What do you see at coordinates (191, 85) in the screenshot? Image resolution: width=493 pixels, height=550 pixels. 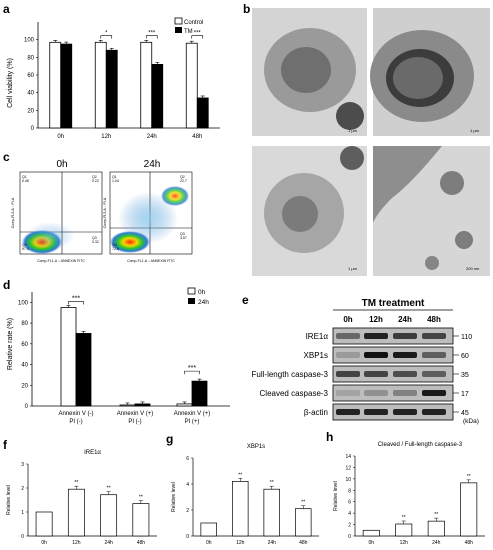 I see `bar-control-48h` at bounding box center [191, 85].